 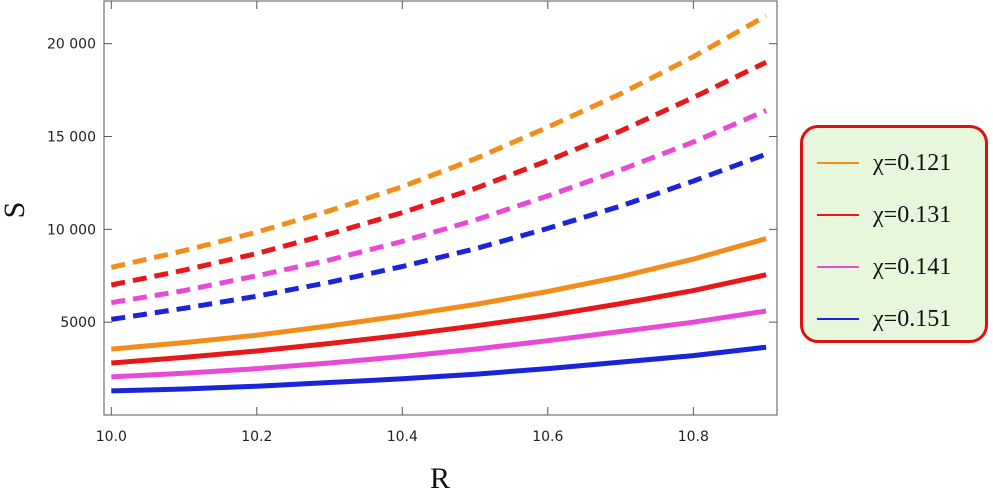 I want to click on legend-item: χ=0.141, so click(x=884, y=267).